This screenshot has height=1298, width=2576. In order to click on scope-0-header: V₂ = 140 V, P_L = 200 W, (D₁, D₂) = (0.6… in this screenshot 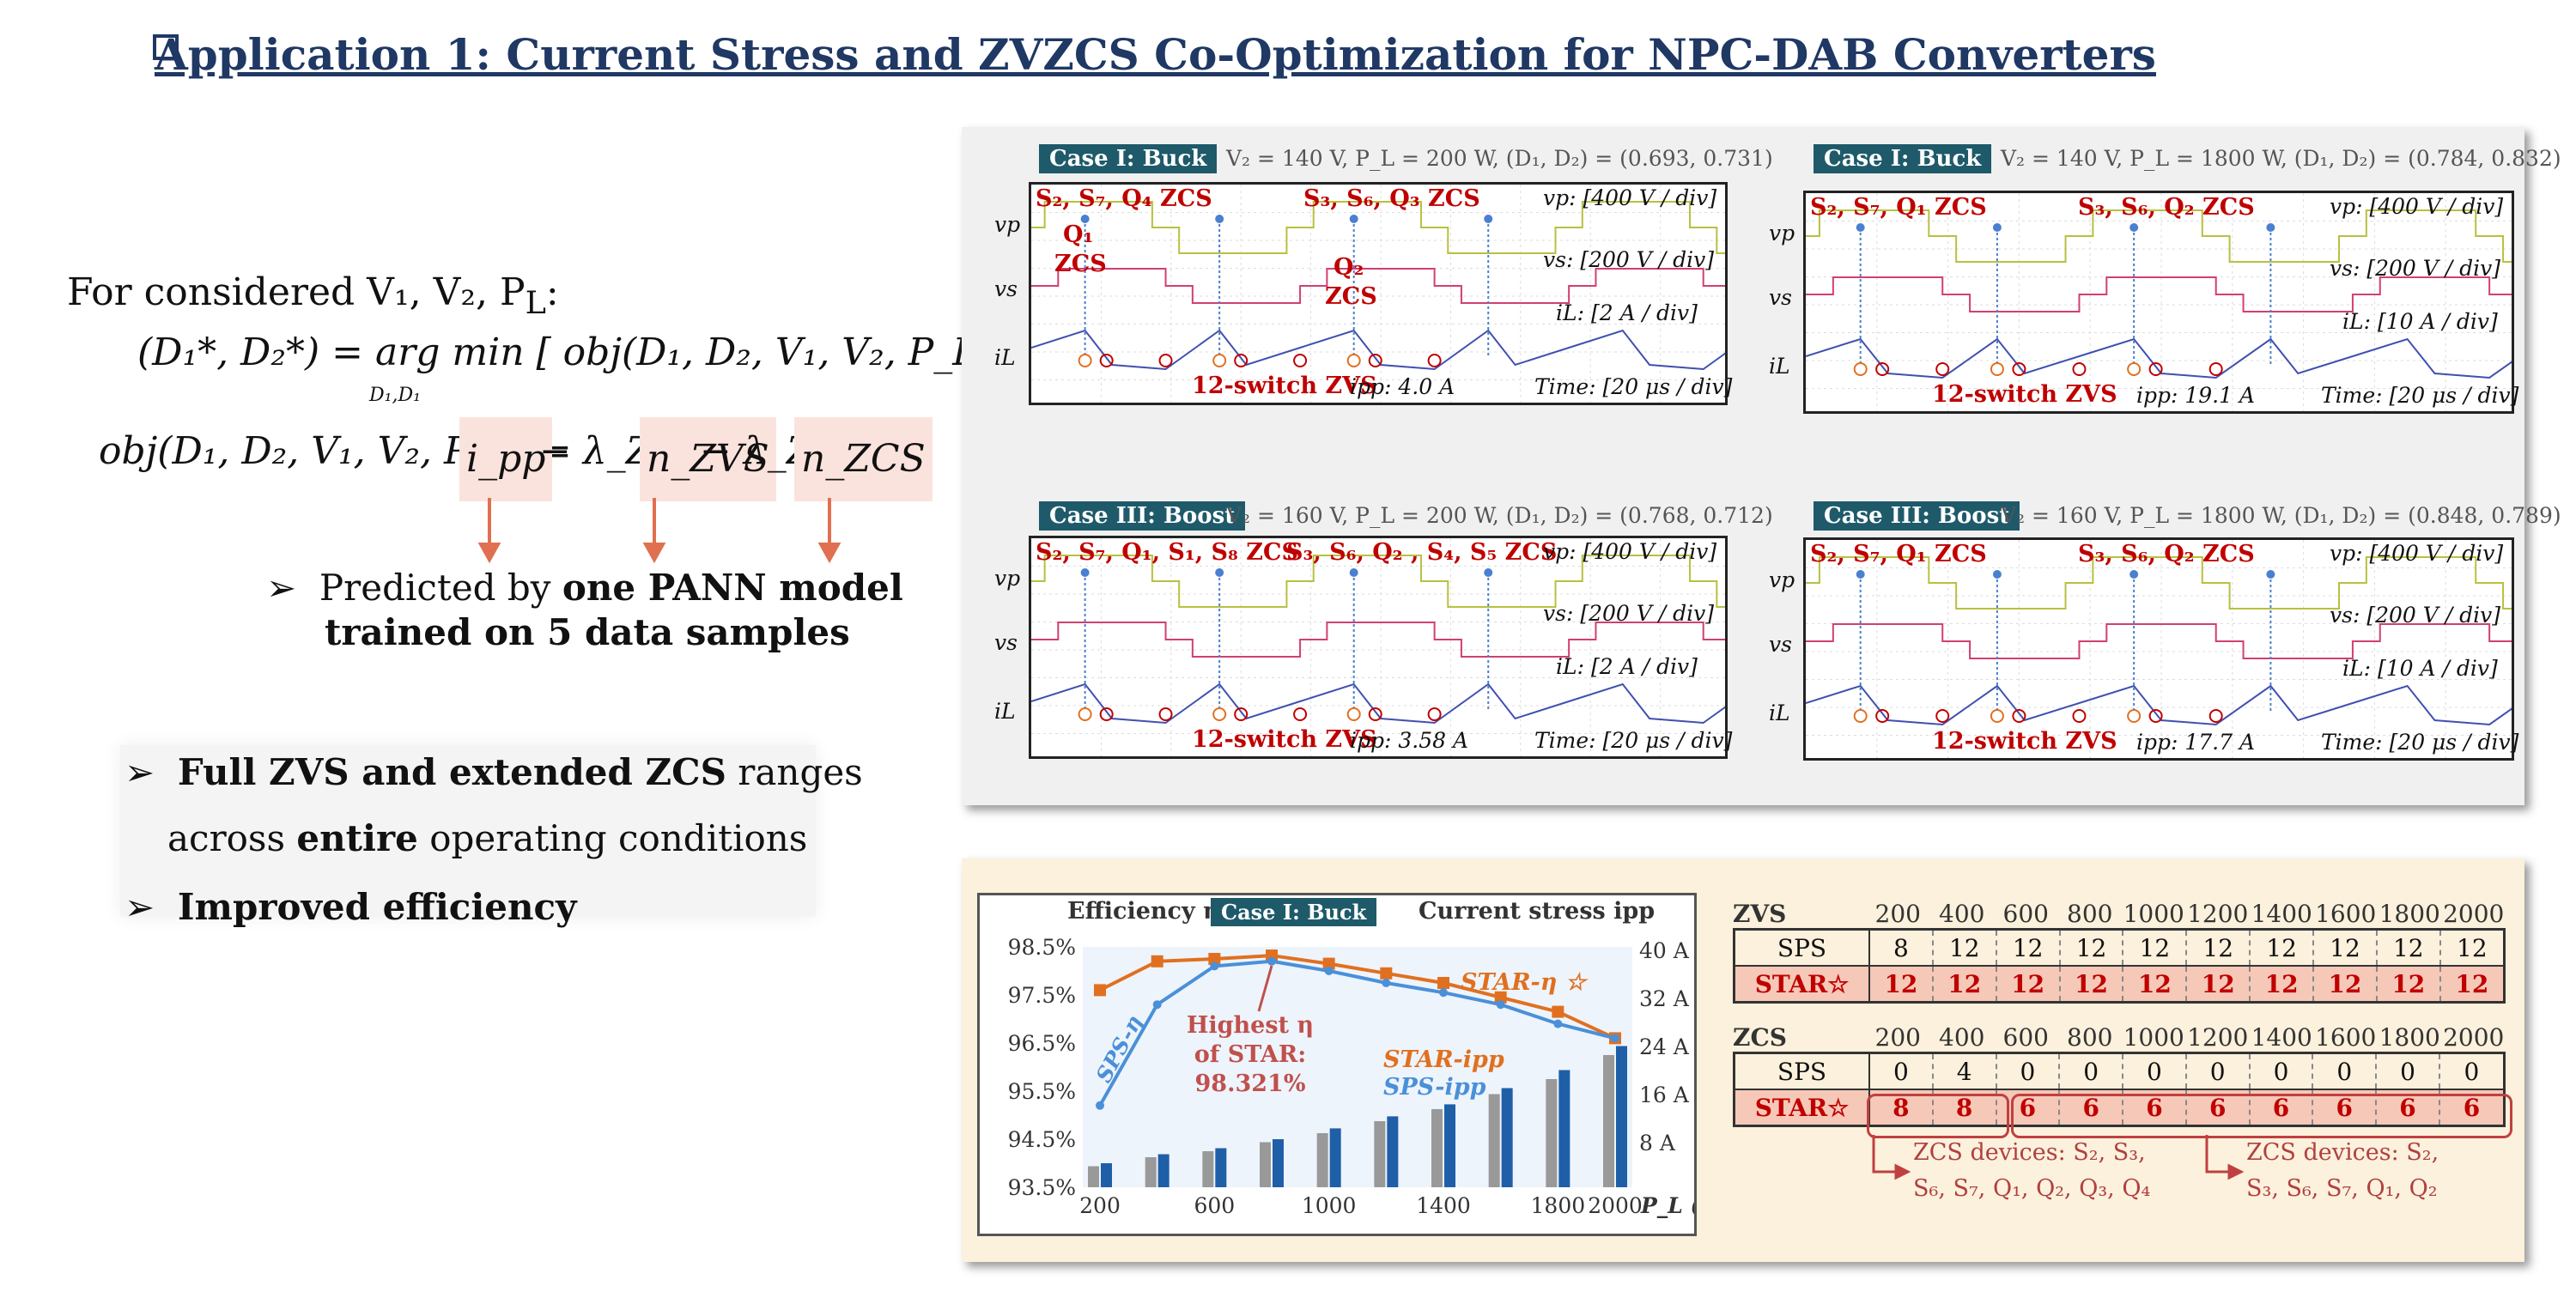, I will do `click(1499, 158)`.